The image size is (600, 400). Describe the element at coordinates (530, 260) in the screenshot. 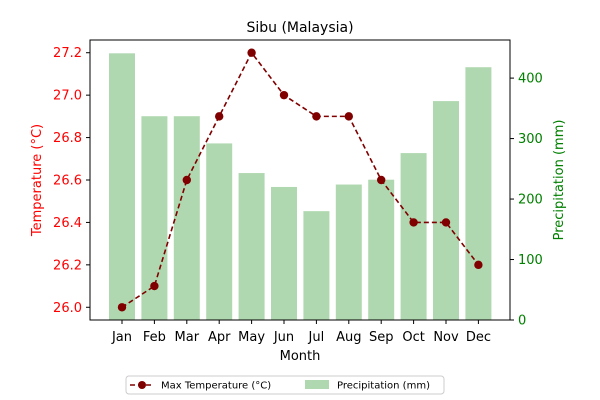

I see `right-axis-tick-label: 100` at that location.